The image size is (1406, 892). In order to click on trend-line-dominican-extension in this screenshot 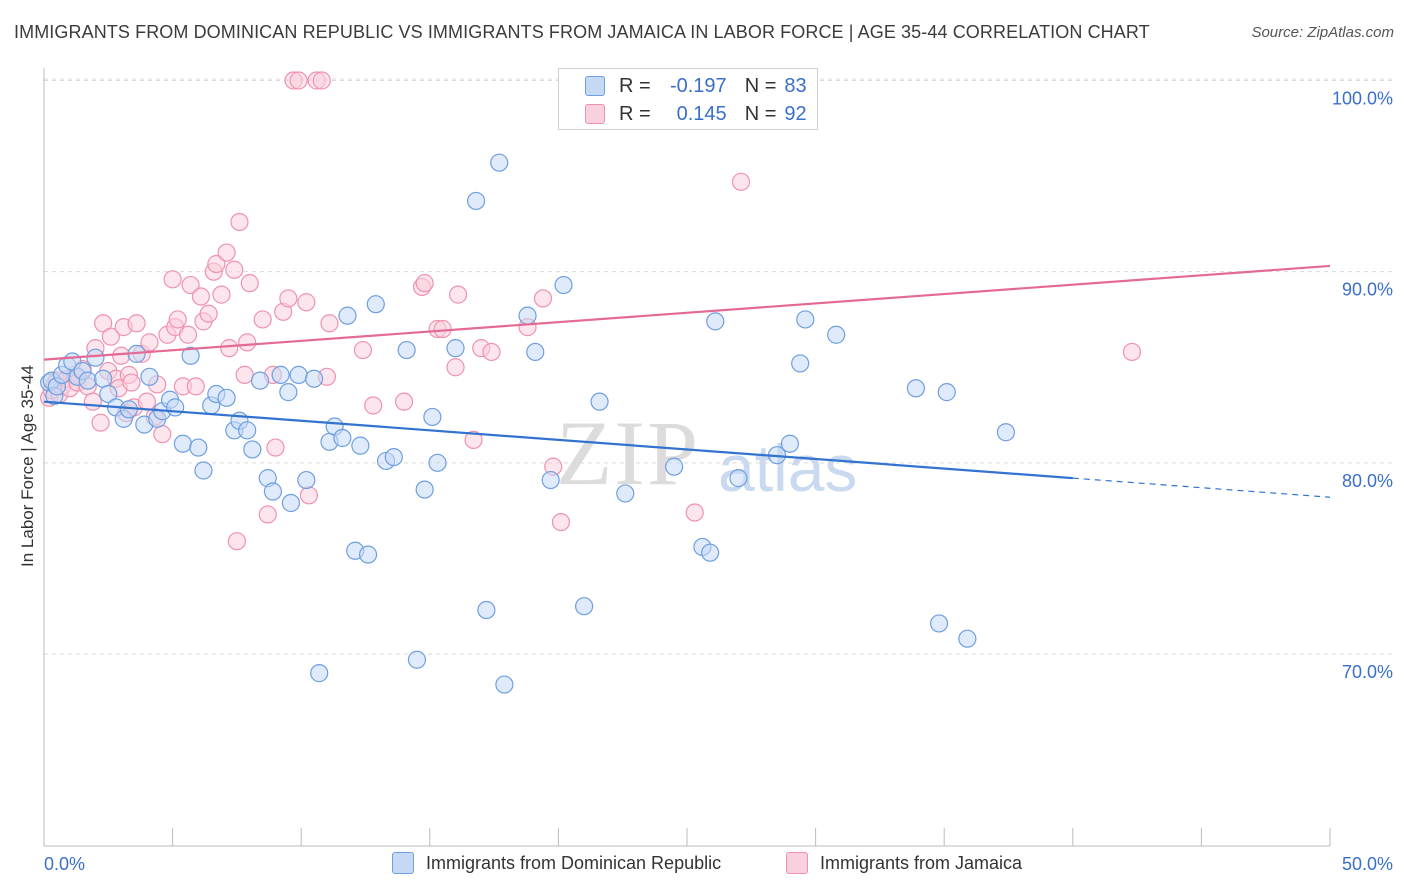, I will do `click(1201, 487)`.